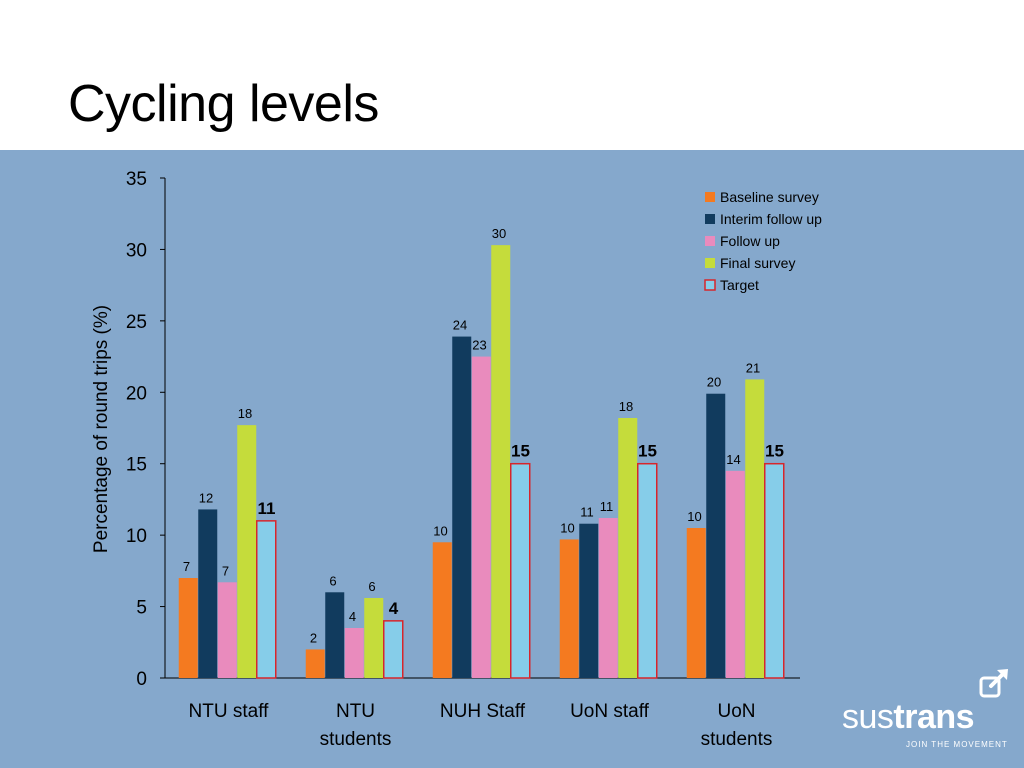 The image size is (1024, 768). What do you see at coordinates (483, 711) in the screenshot?
I see `x-tick-label: NUH Staff` at bounding box center [483, 711].